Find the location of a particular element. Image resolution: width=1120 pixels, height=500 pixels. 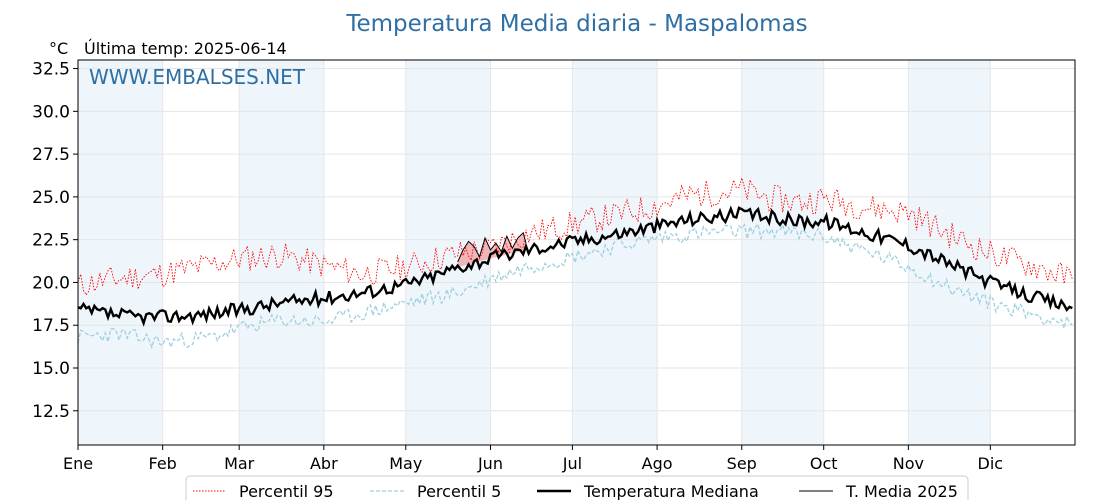

x-tick-label: Nov is located at coordinates (908, 463).